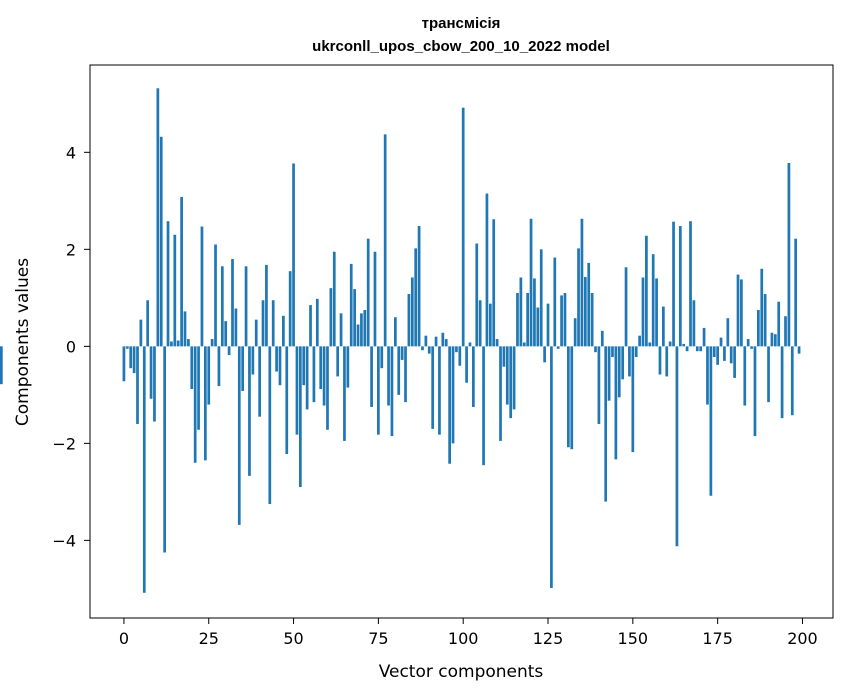  Describe the element at coordinates (71, 152) in the screenshot. I see `y-tick-label: 4` at that location.